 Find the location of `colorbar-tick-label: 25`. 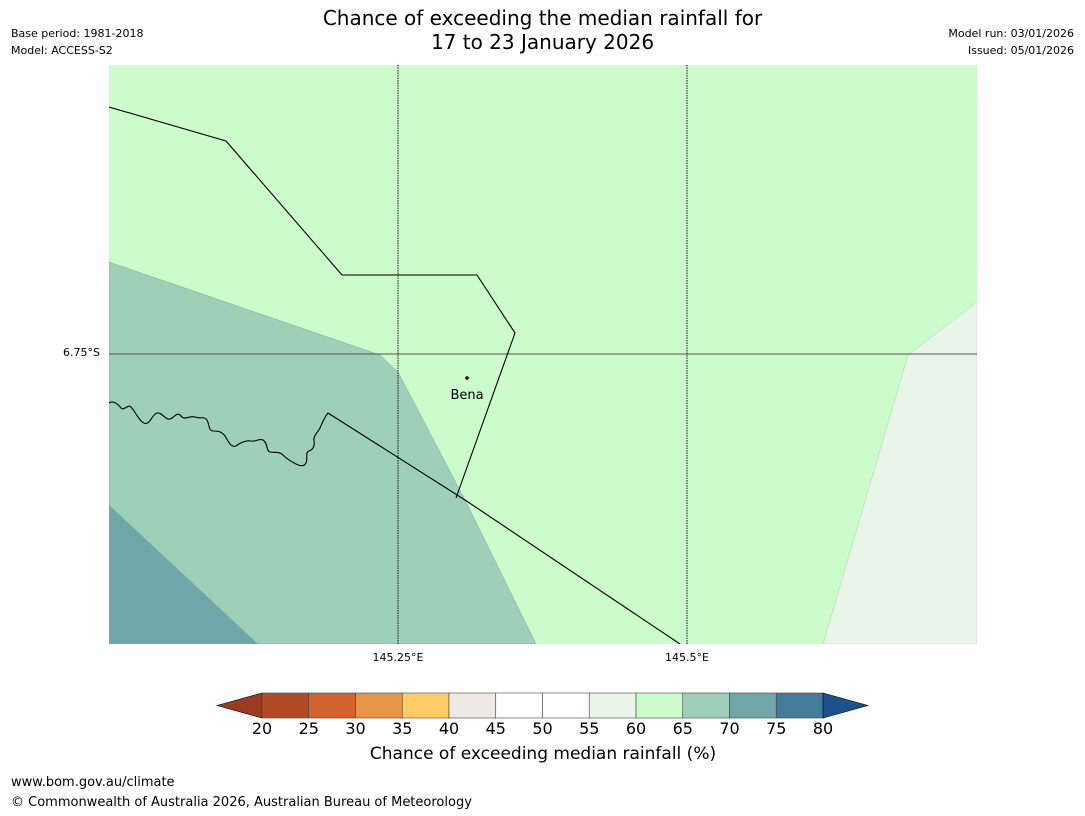

colorbar-tick-label: 25 is located at coordinates (308, 728).